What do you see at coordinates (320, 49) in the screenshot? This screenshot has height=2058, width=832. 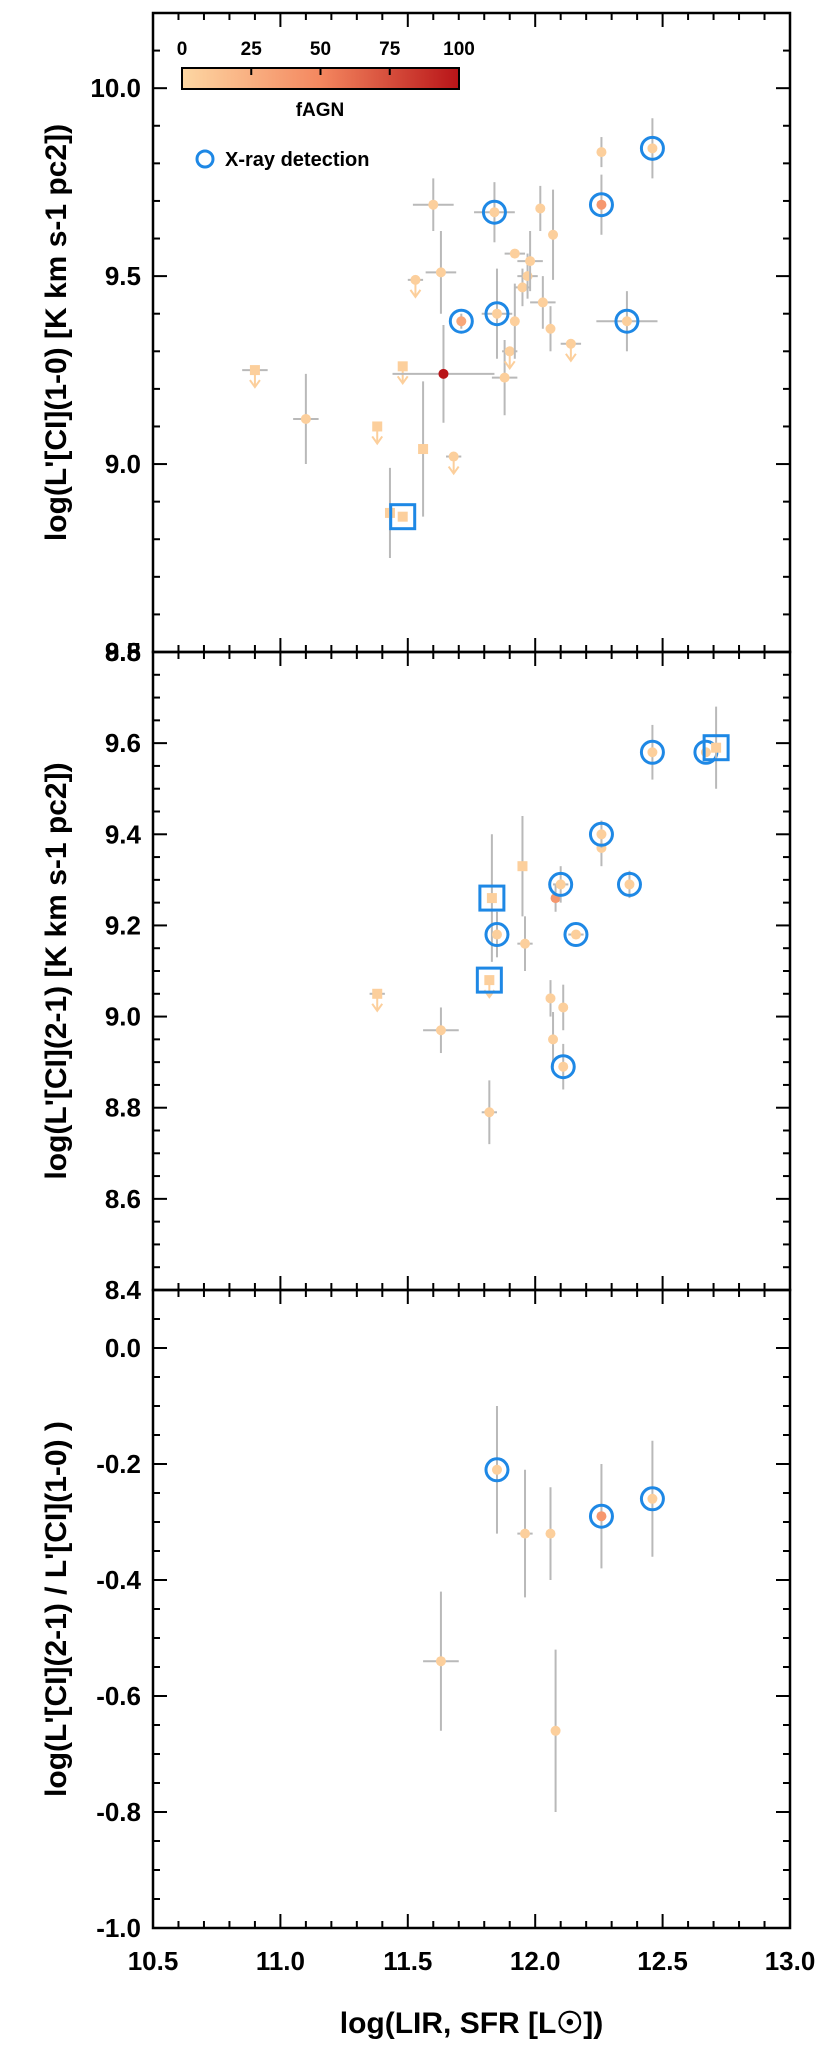 I see `colorbar-tick-label: 50` at bounding box center [320, 49].